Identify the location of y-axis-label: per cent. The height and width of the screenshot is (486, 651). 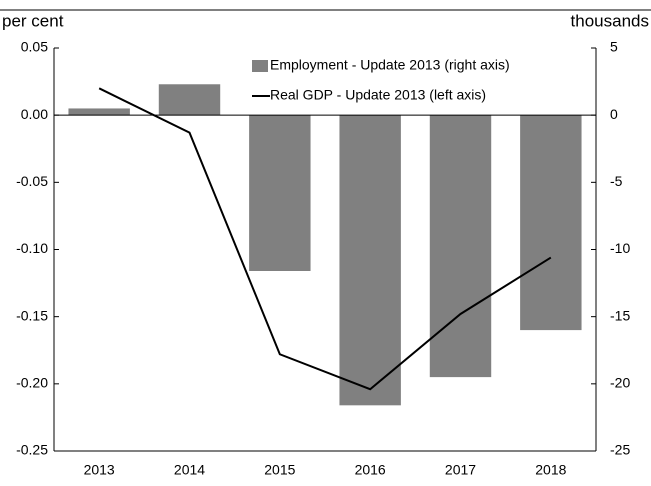
(33, 20).